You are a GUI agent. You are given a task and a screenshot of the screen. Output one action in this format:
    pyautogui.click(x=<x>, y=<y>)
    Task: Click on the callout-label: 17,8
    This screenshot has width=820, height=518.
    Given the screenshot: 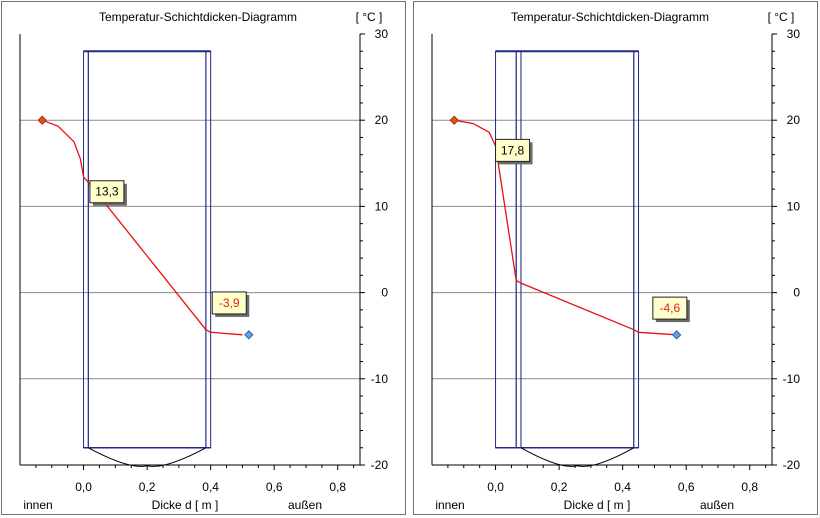 What is the action you would take?
    pyautogui.click(x=513, y=150)
    